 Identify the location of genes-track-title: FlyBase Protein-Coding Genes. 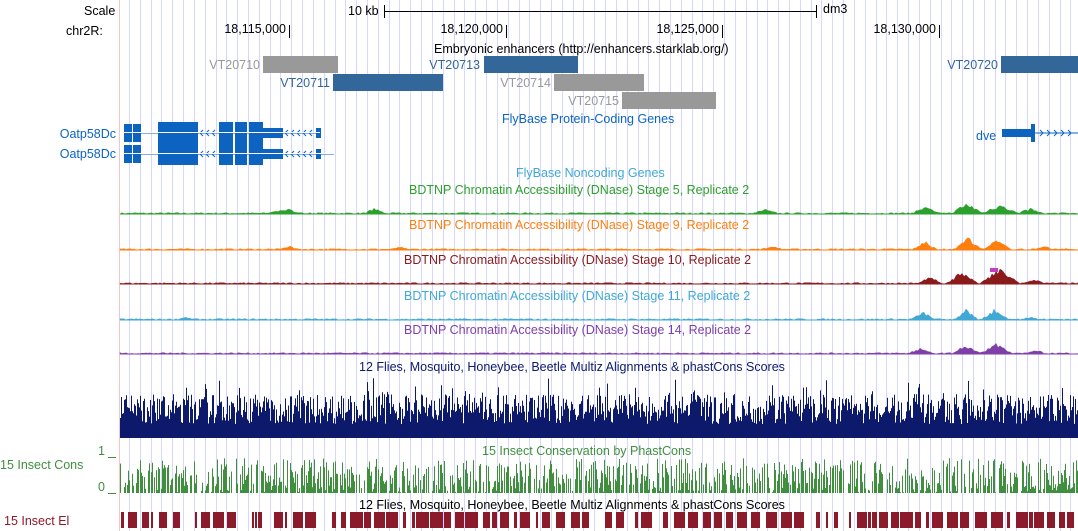
(588, 119).